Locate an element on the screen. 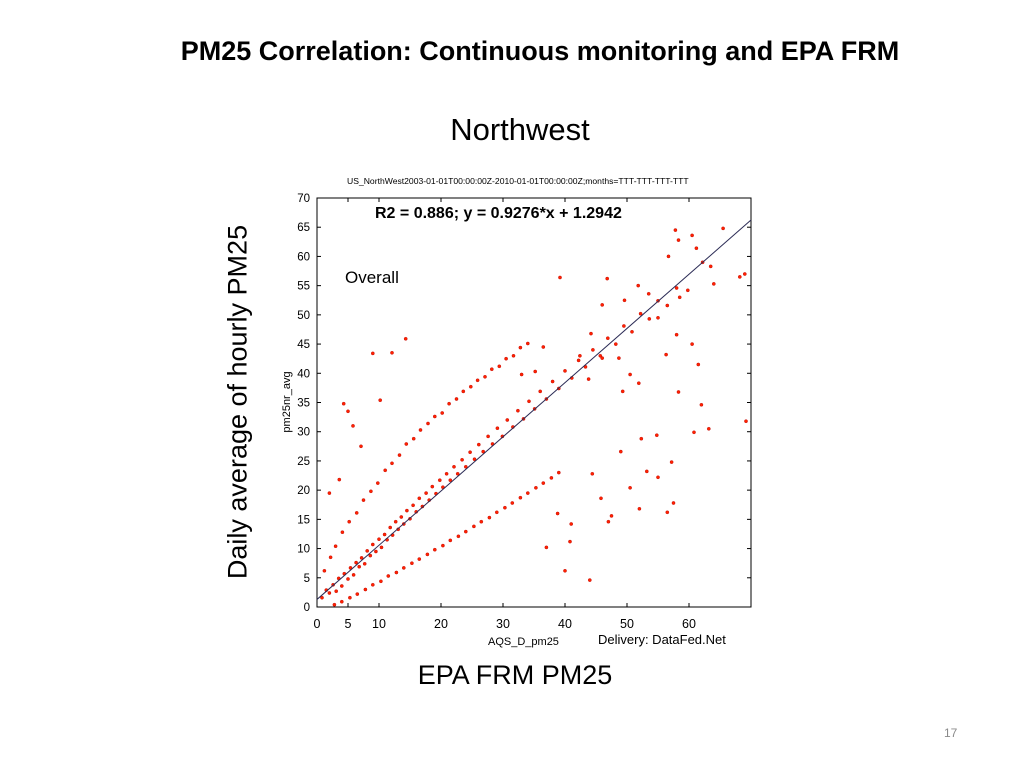  y-tick-label: 35 is located at coordinates (303, 404).